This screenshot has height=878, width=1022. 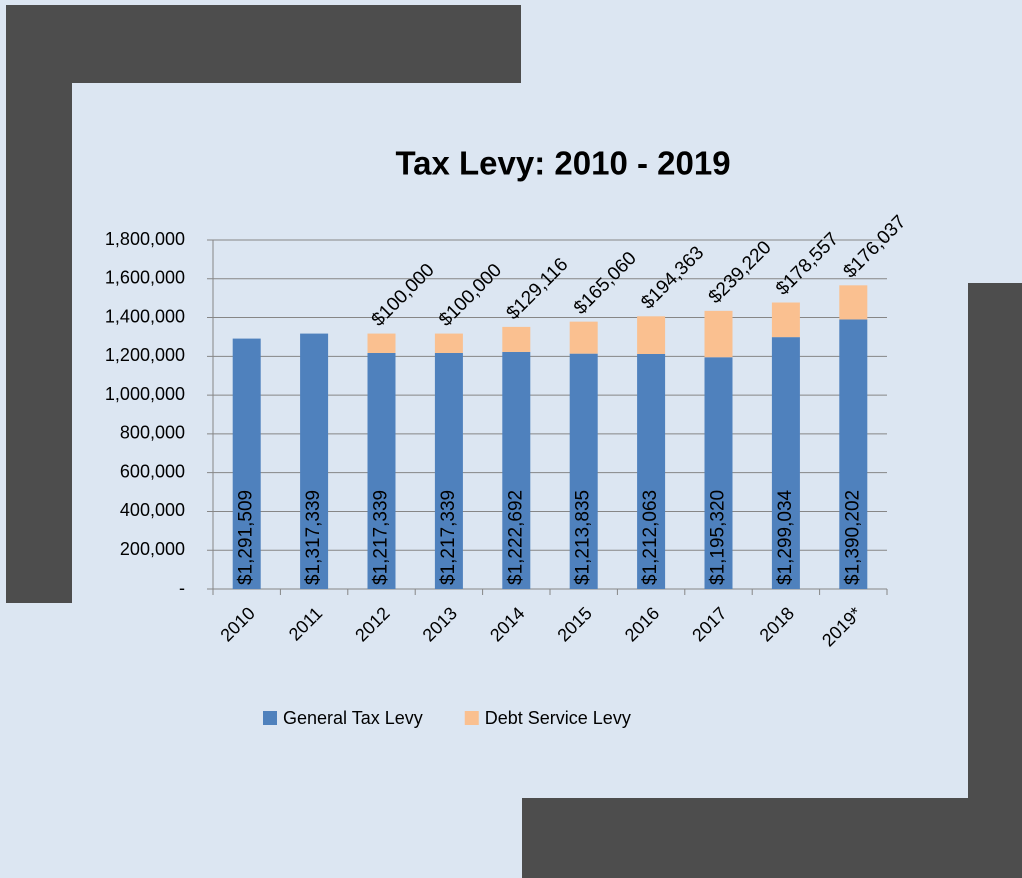 I want to click on y-tick-label: 1,000,000, so click(x=145, y=394).